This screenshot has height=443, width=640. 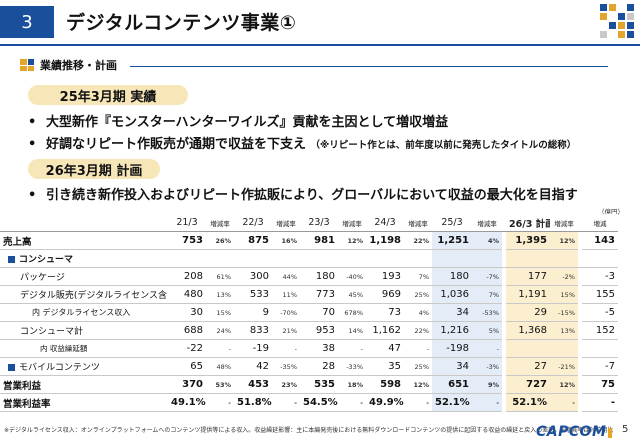 I want to click on cell-value: 38, so click(x=319, y=348).